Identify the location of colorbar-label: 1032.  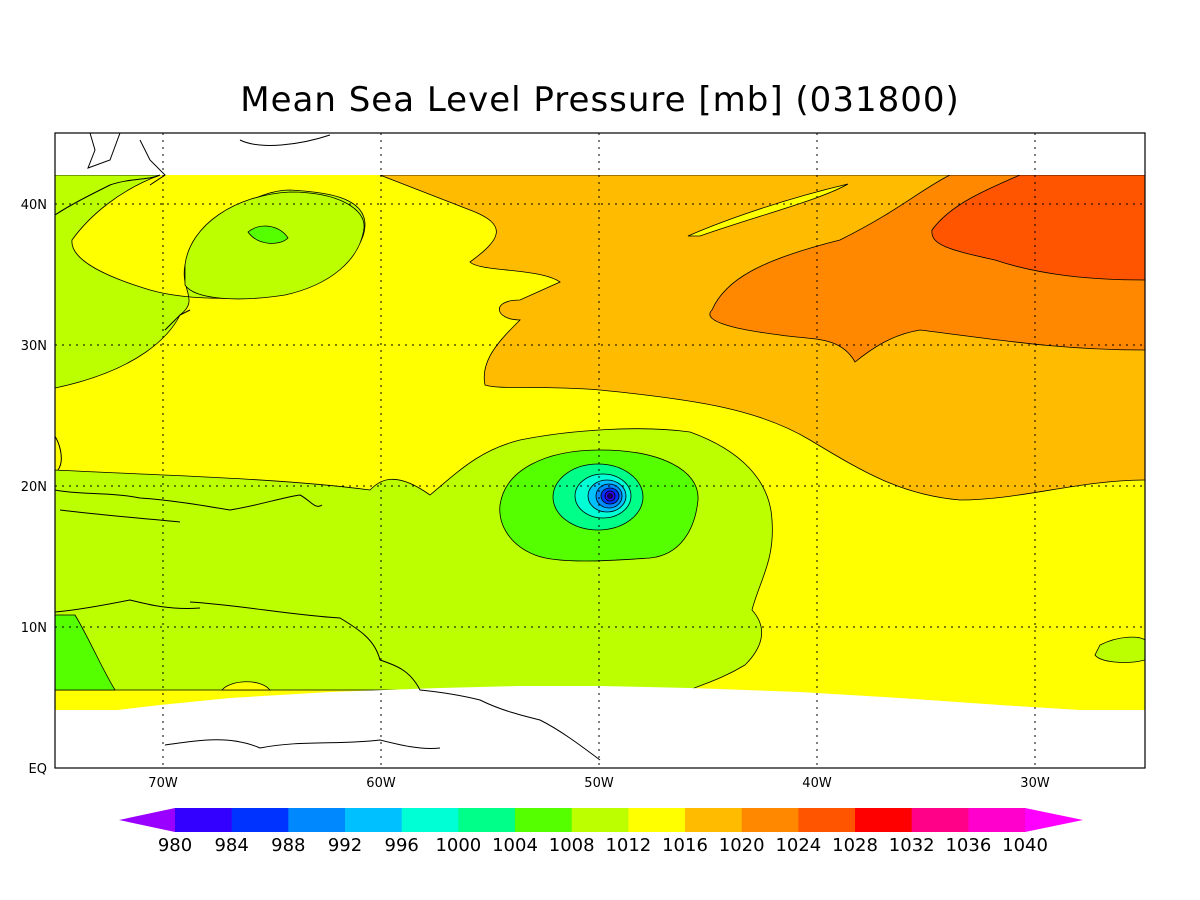
(912, 845).